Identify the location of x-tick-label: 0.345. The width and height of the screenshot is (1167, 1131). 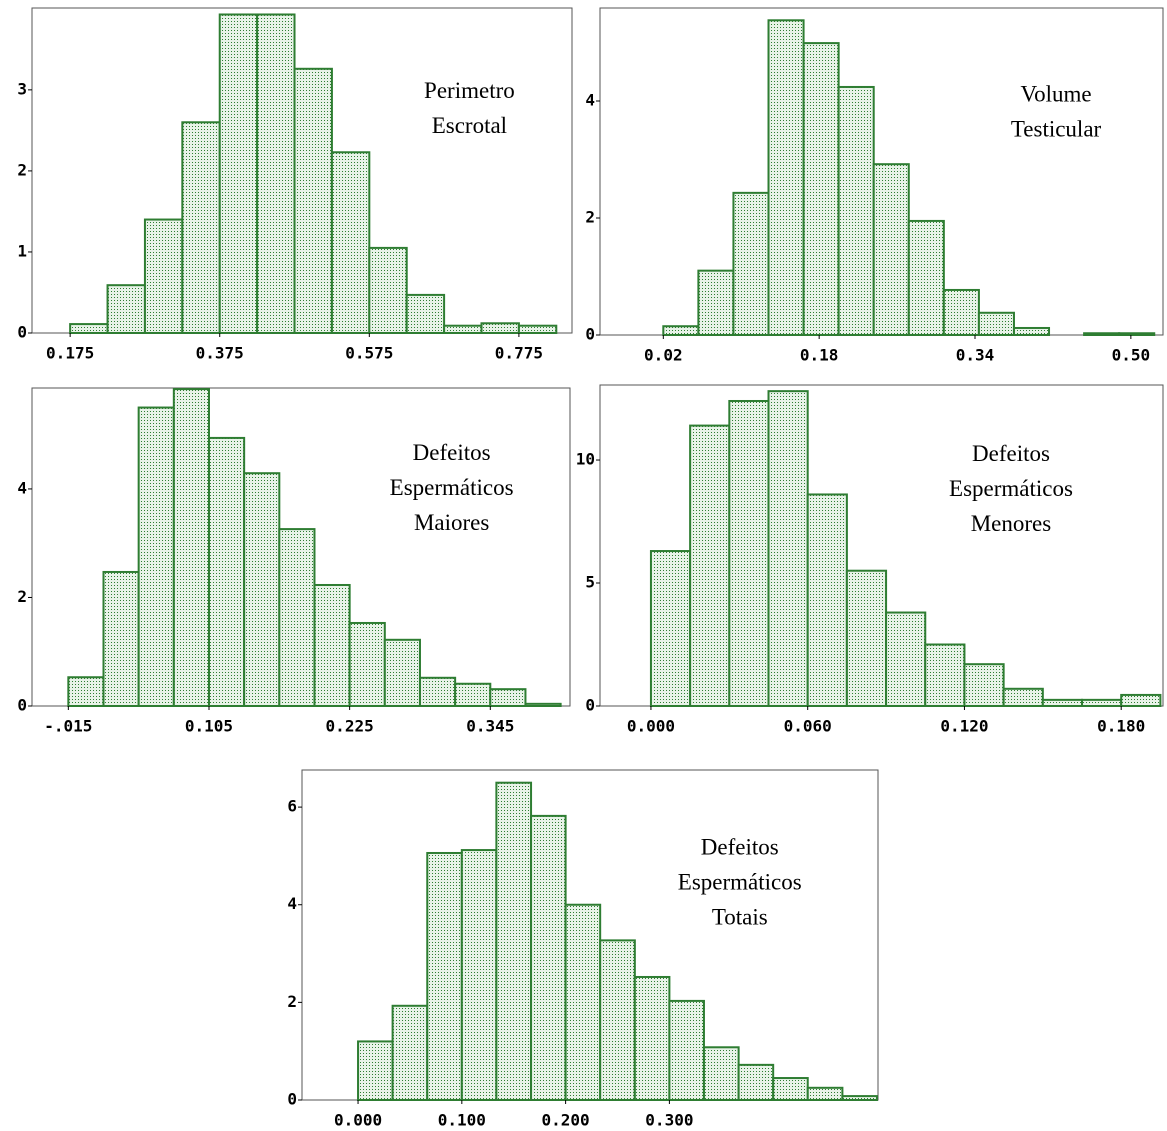
(490, 726).